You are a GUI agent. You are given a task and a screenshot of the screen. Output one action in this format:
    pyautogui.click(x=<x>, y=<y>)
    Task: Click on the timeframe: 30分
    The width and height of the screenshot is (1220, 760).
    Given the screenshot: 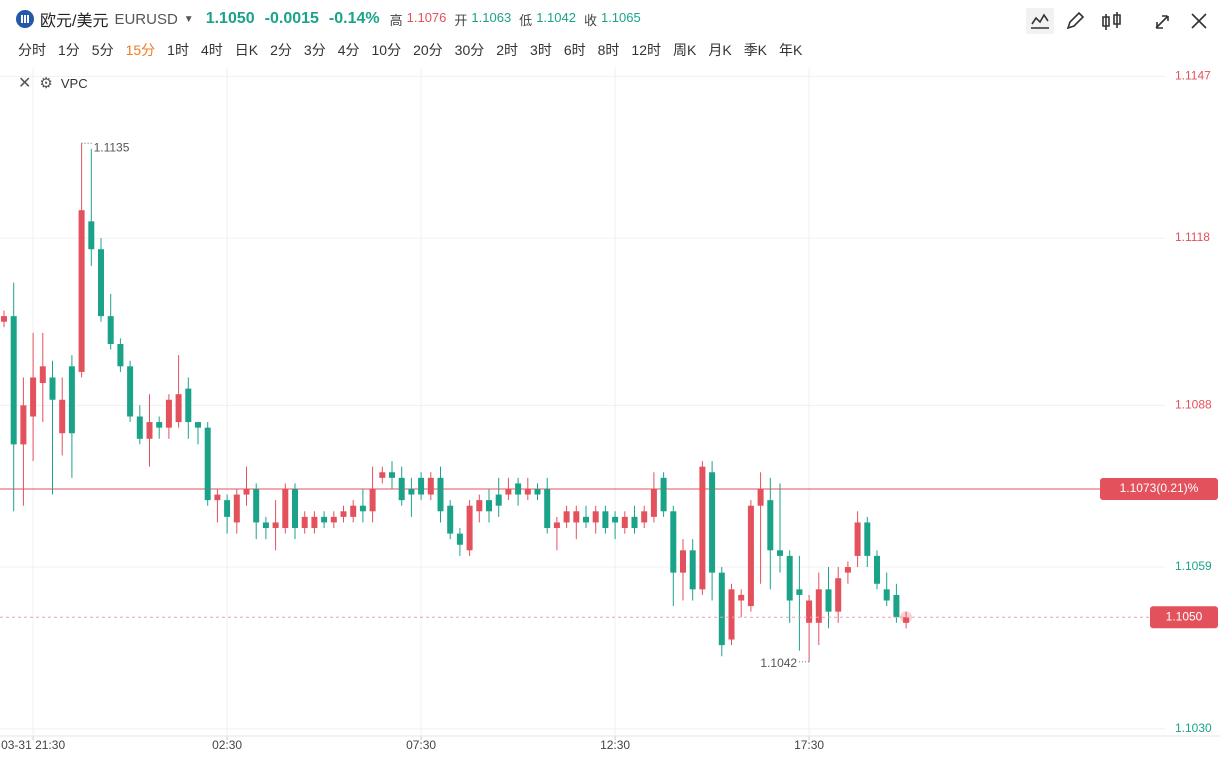 What is the action you would take?
    pyautogui.click(x=469, y=50)
    